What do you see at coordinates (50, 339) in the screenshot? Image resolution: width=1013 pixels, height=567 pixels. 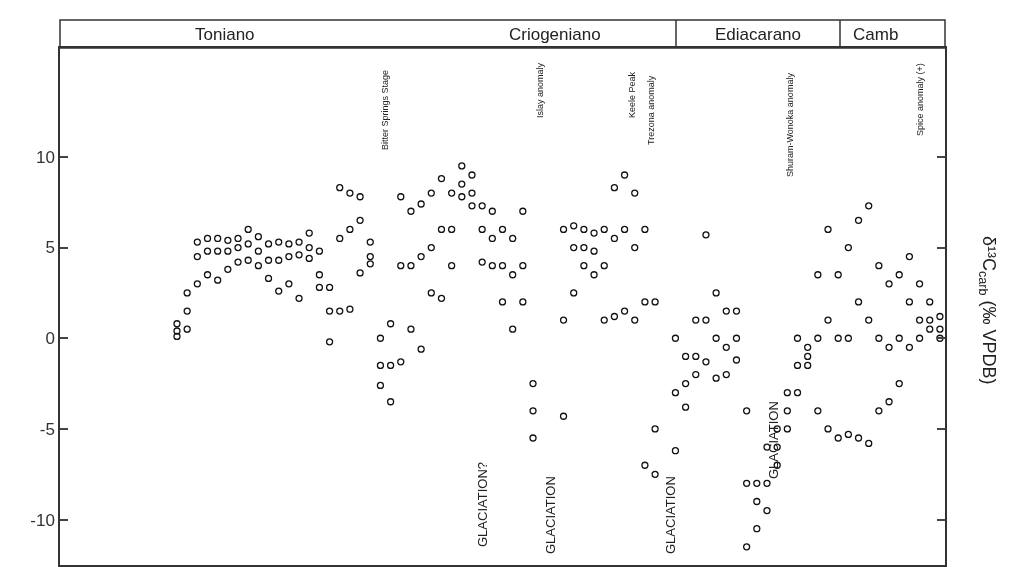 I see `y-tick-label: 0` at bounding box center [50, 339].